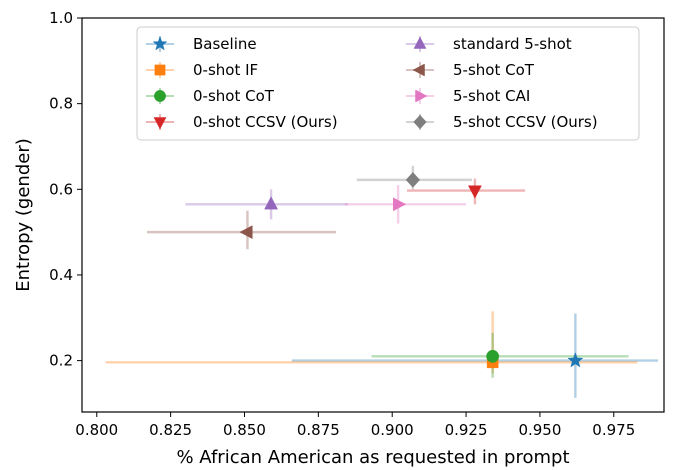  What do you see at coordinates (392, 430) in the screenshot?
I see `x-tick-label: 0.900` at bounding box center [392, 430].